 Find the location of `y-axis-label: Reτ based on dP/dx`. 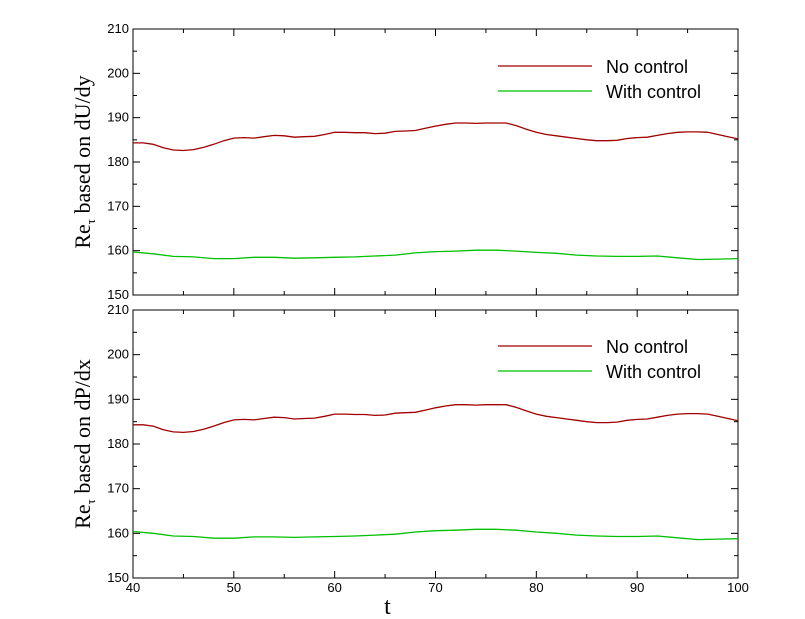

y-axis-label: Reτ based on dP/dx is located at coordinates (84, 444).